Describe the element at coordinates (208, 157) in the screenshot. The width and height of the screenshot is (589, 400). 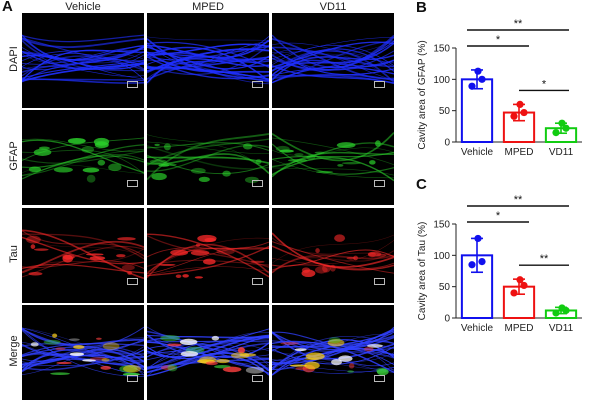
I see `micrograph-gfap-mped` at that location.